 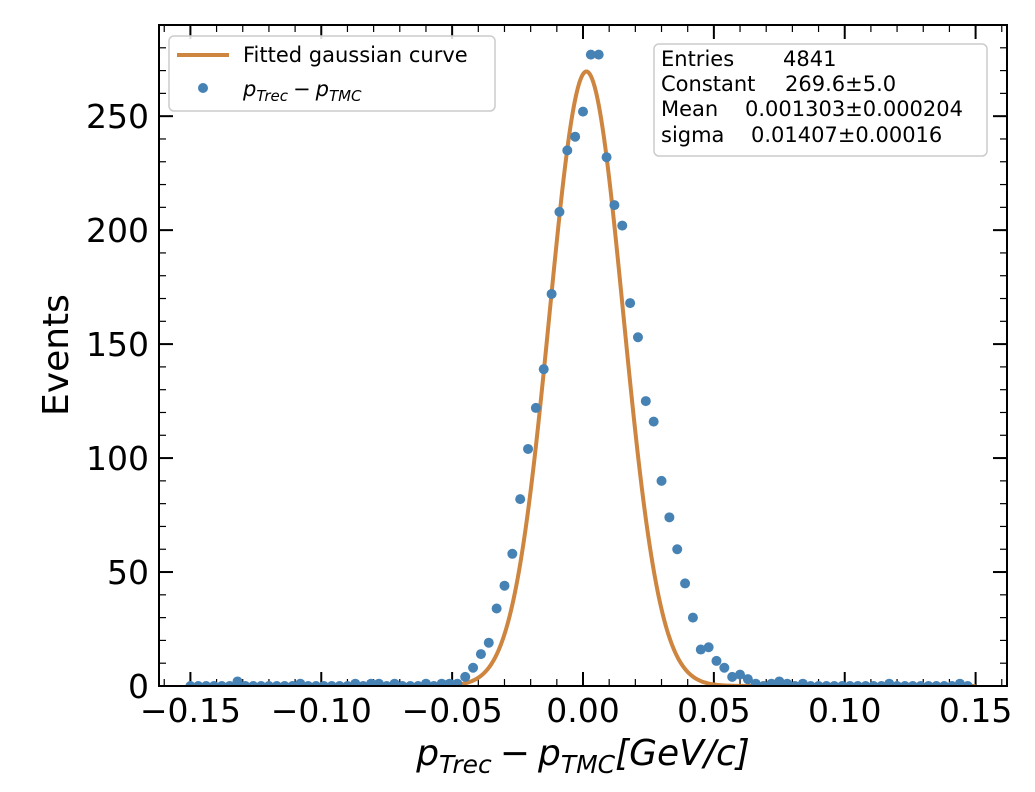 I want to click on legend-points-minus: −, so click(x=302, y=89).